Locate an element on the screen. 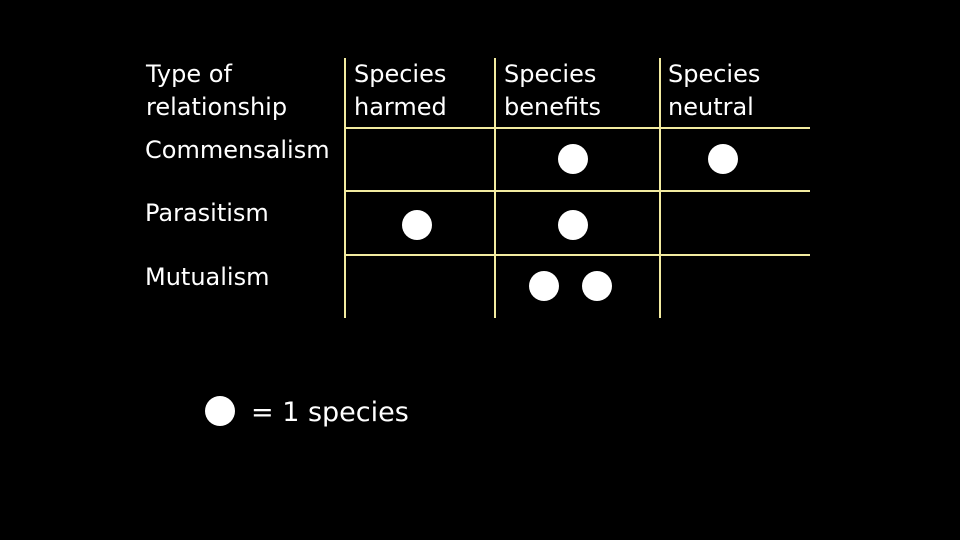 Image resolution: width=960 pixels, height=540 pixels. legend-dot is located at coordinates (220, 411).